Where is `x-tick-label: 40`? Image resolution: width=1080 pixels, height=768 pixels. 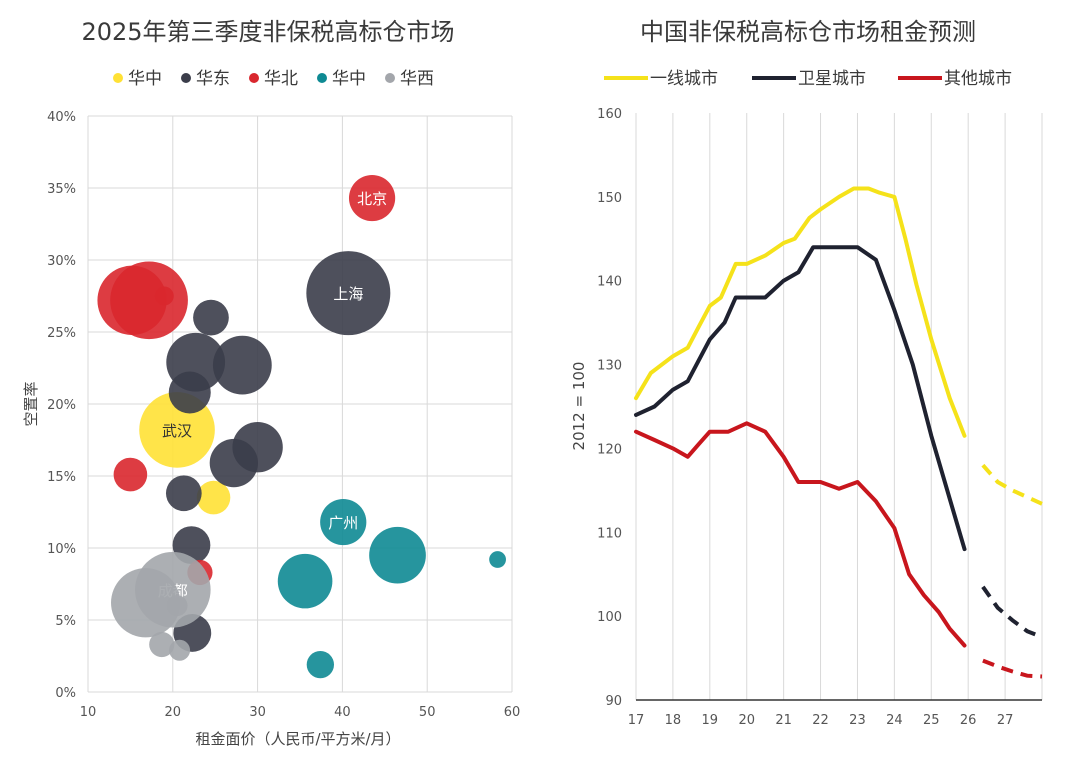
x-tick-label: 40 is located at coordinates (342, 712).